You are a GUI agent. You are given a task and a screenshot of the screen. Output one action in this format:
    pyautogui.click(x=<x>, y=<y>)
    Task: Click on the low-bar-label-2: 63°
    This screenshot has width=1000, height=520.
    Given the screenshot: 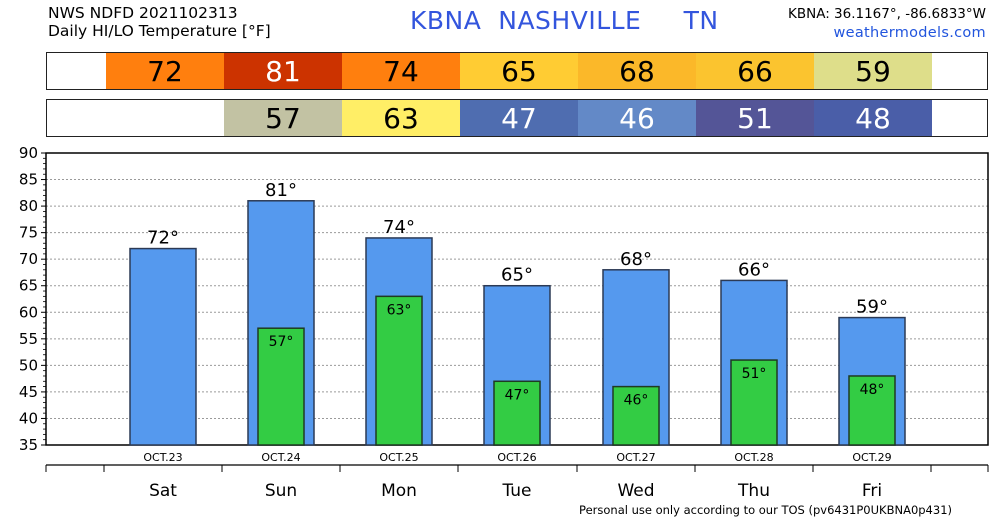 What is the action you would take?
    pyautogui.click(x=399, y=310)
    